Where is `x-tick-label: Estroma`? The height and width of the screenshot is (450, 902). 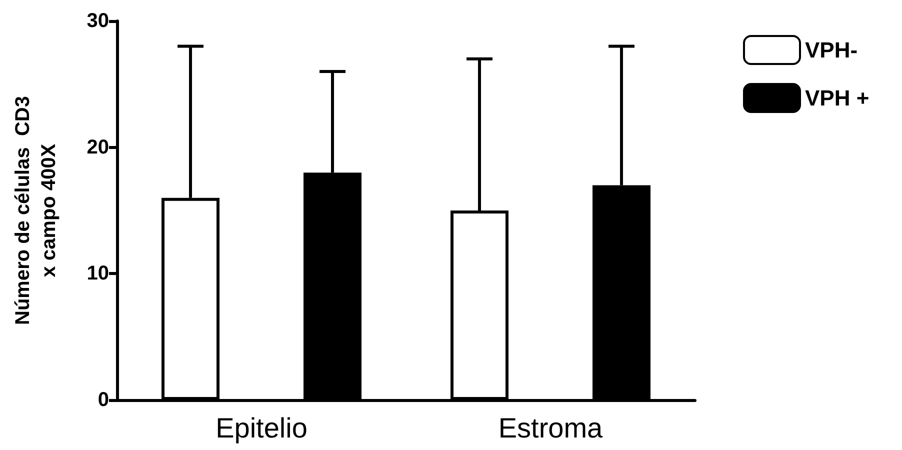 x-tick-label: Estroma is located at coordinates (551, 428).